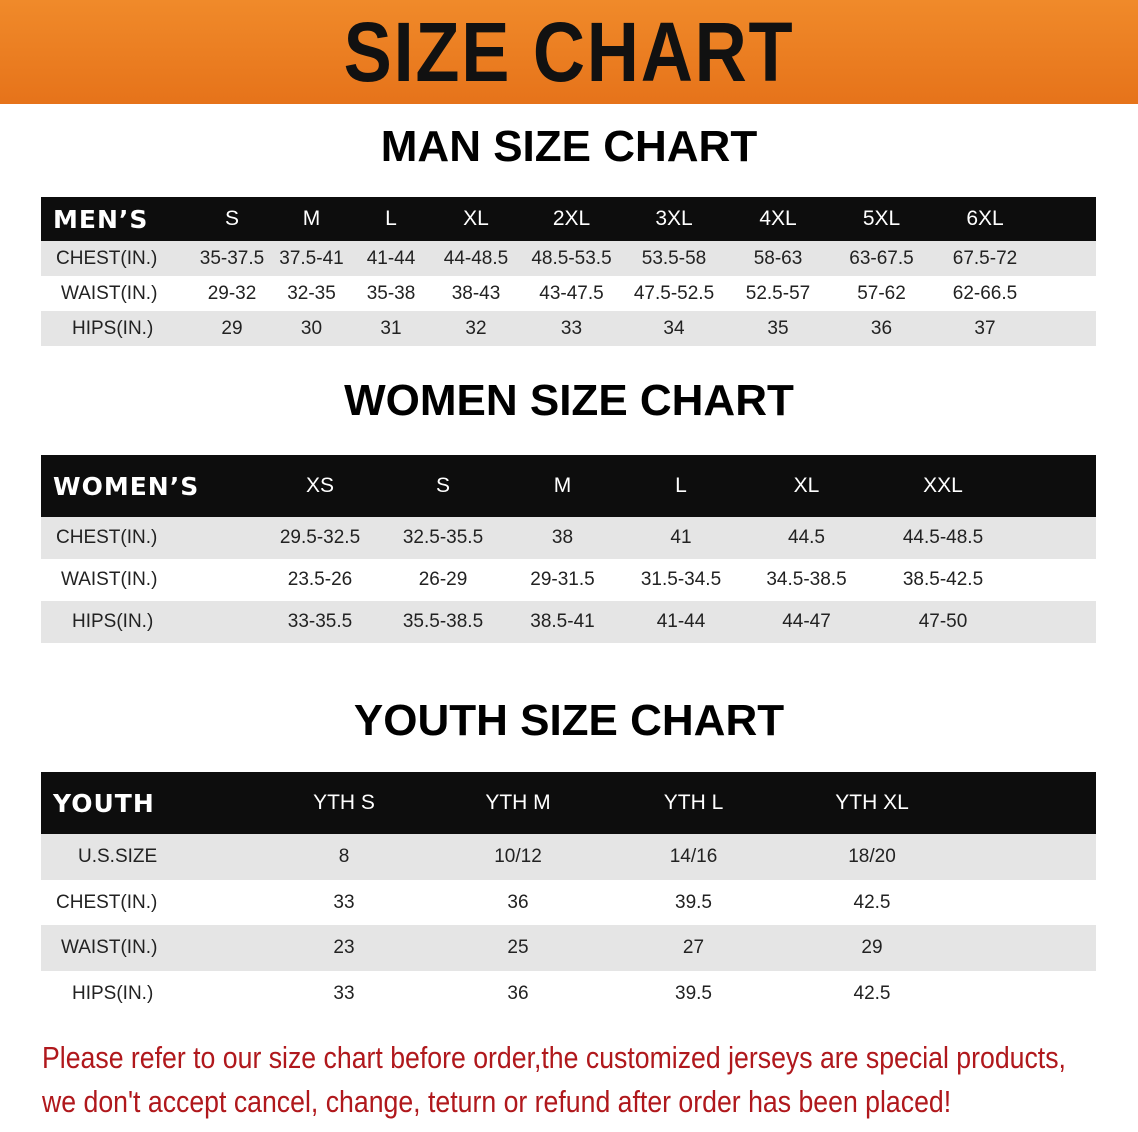  I want to click on measurement-value: 44-48.5, so click(476, 258).